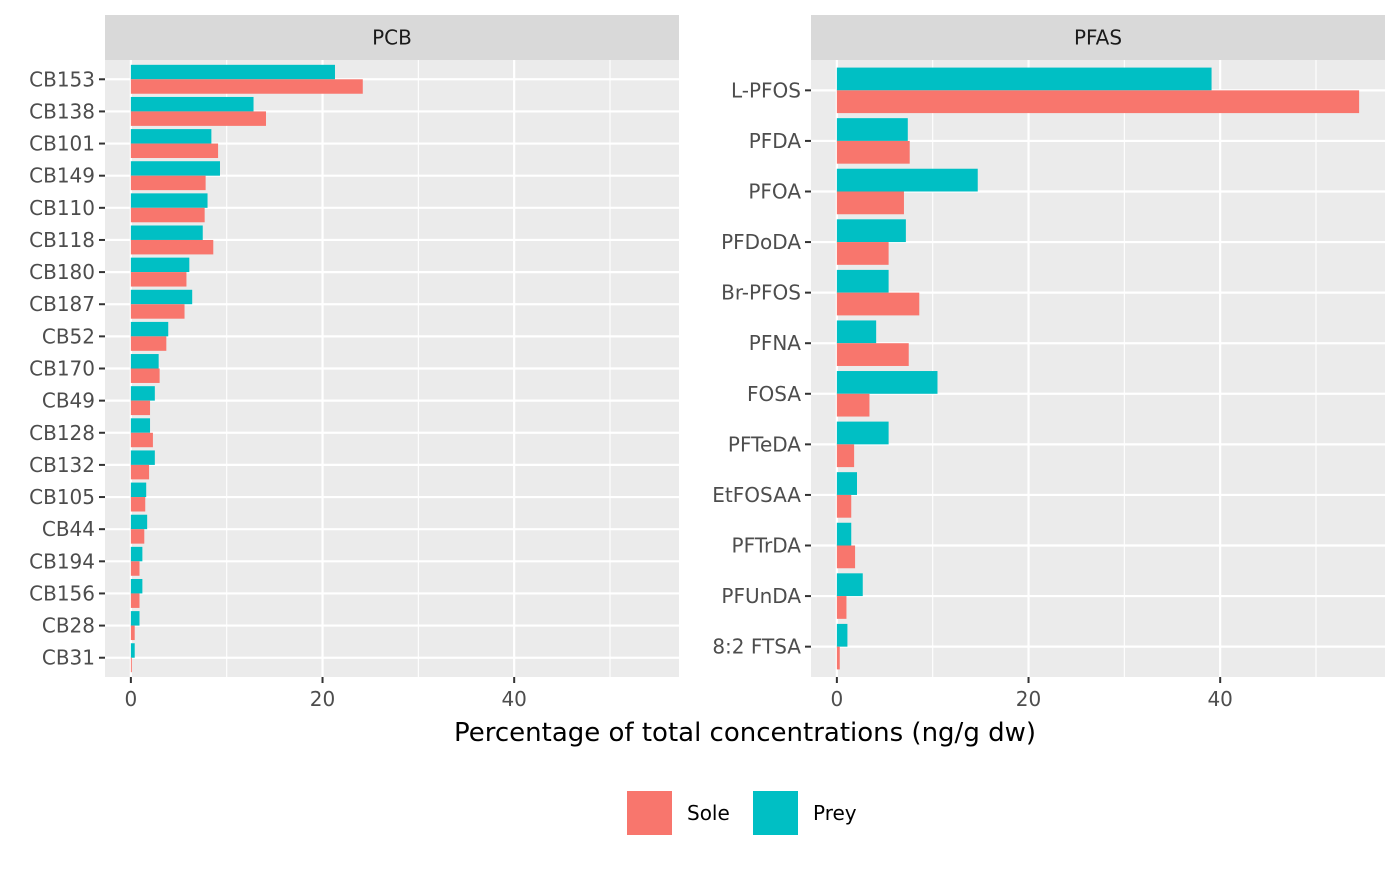  I want to click on bar-prey-cb44, so click(139, 522).